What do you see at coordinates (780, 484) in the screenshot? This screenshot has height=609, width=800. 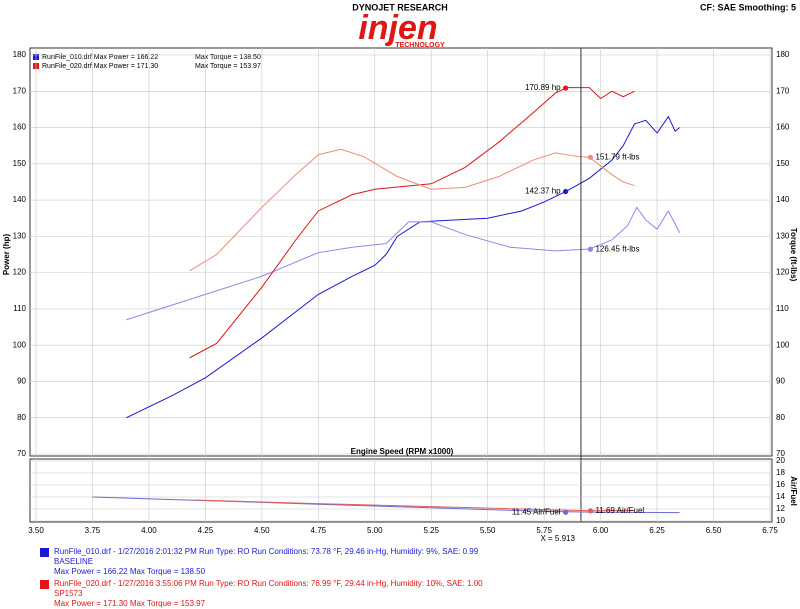 I see `y-tick-label: 16` at bounding box center [780, 484].